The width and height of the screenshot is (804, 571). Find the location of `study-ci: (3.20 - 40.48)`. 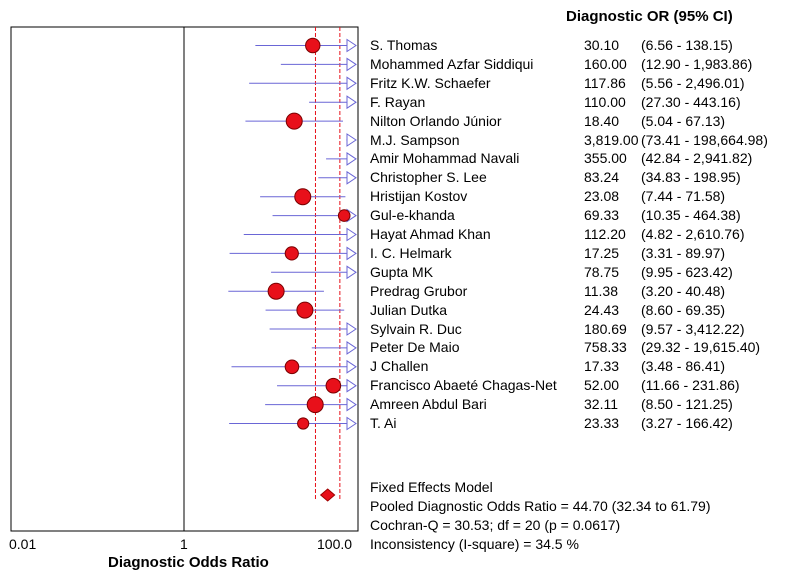

study-ci: (3.20 - 40.48) is located at coordinates (683, 290).